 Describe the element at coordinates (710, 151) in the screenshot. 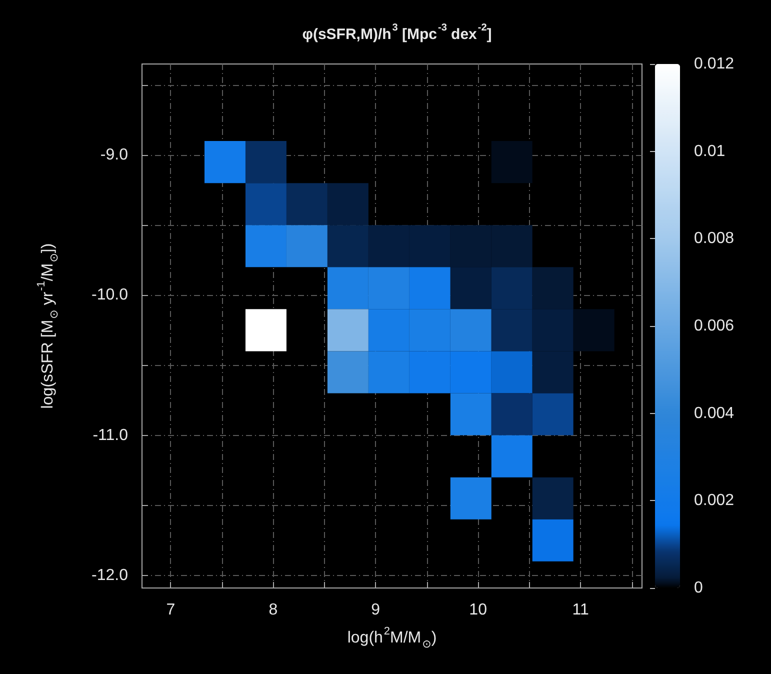

I see `color-bar-label: 0.01` at that location.